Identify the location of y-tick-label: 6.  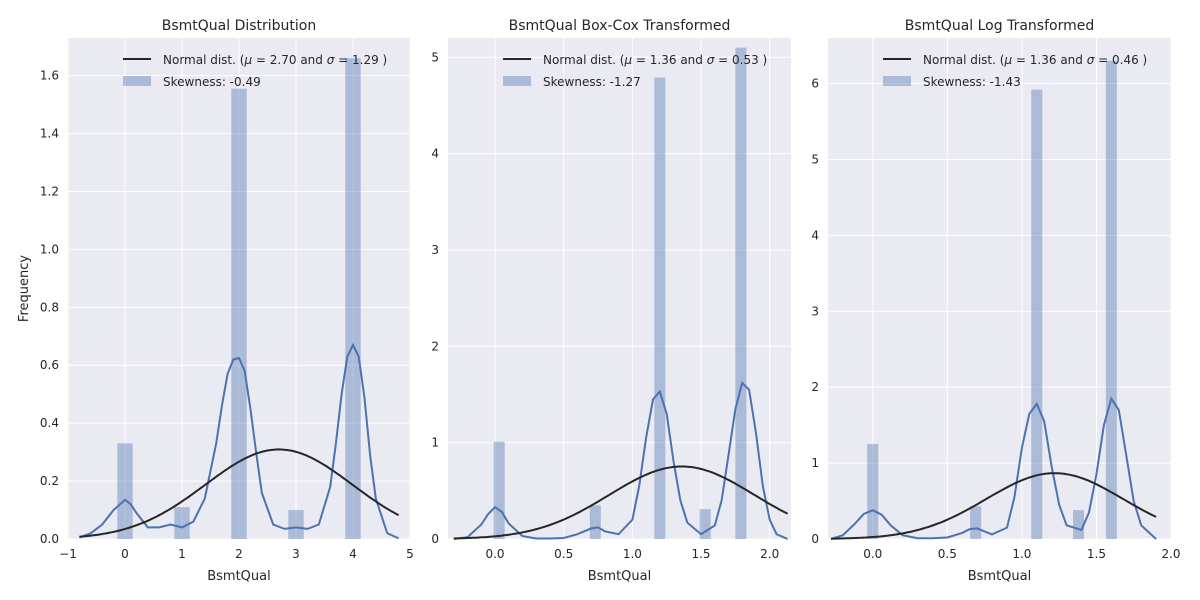
(815, 84).